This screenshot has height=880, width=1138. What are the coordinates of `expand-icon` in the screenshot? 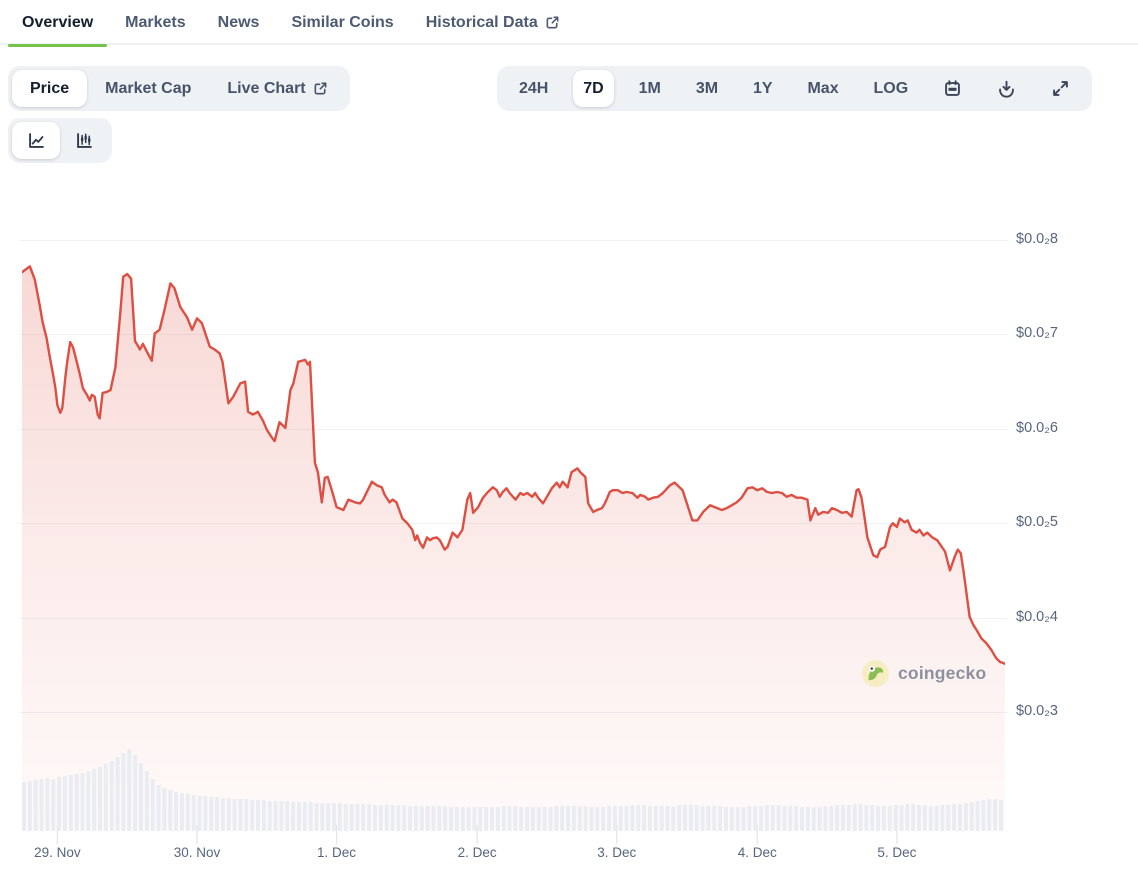 It's located at (1060, 88).